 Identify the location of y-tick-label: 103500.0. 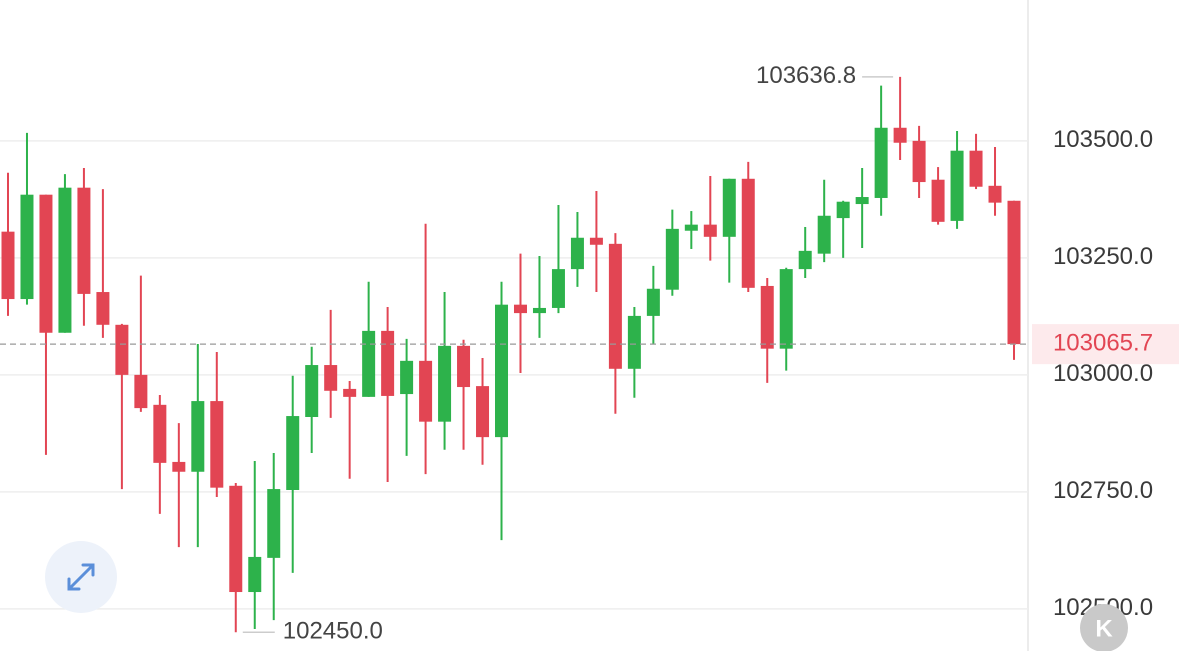
(1103, 139).